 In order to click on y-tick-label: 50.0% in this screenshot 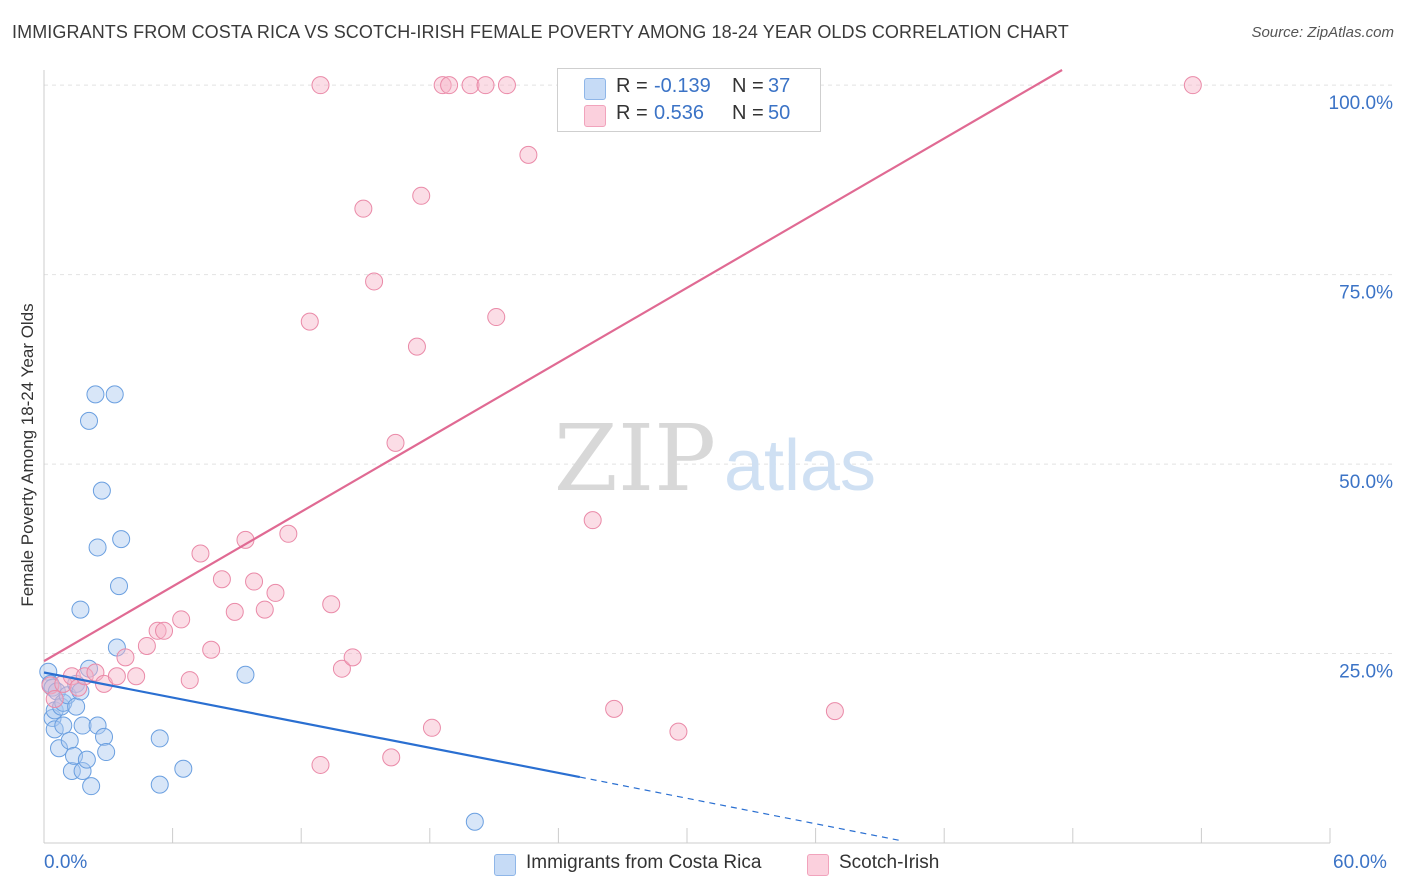, I will do `click(1366, 482)`.